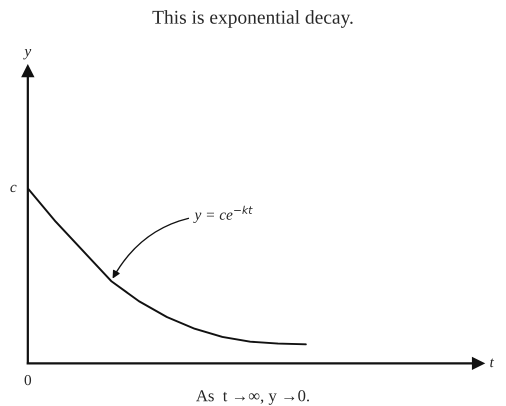  What do you see at coordinates (492, 363) in the screenshot?
I see `text: t` at bounding box center [492, 363].